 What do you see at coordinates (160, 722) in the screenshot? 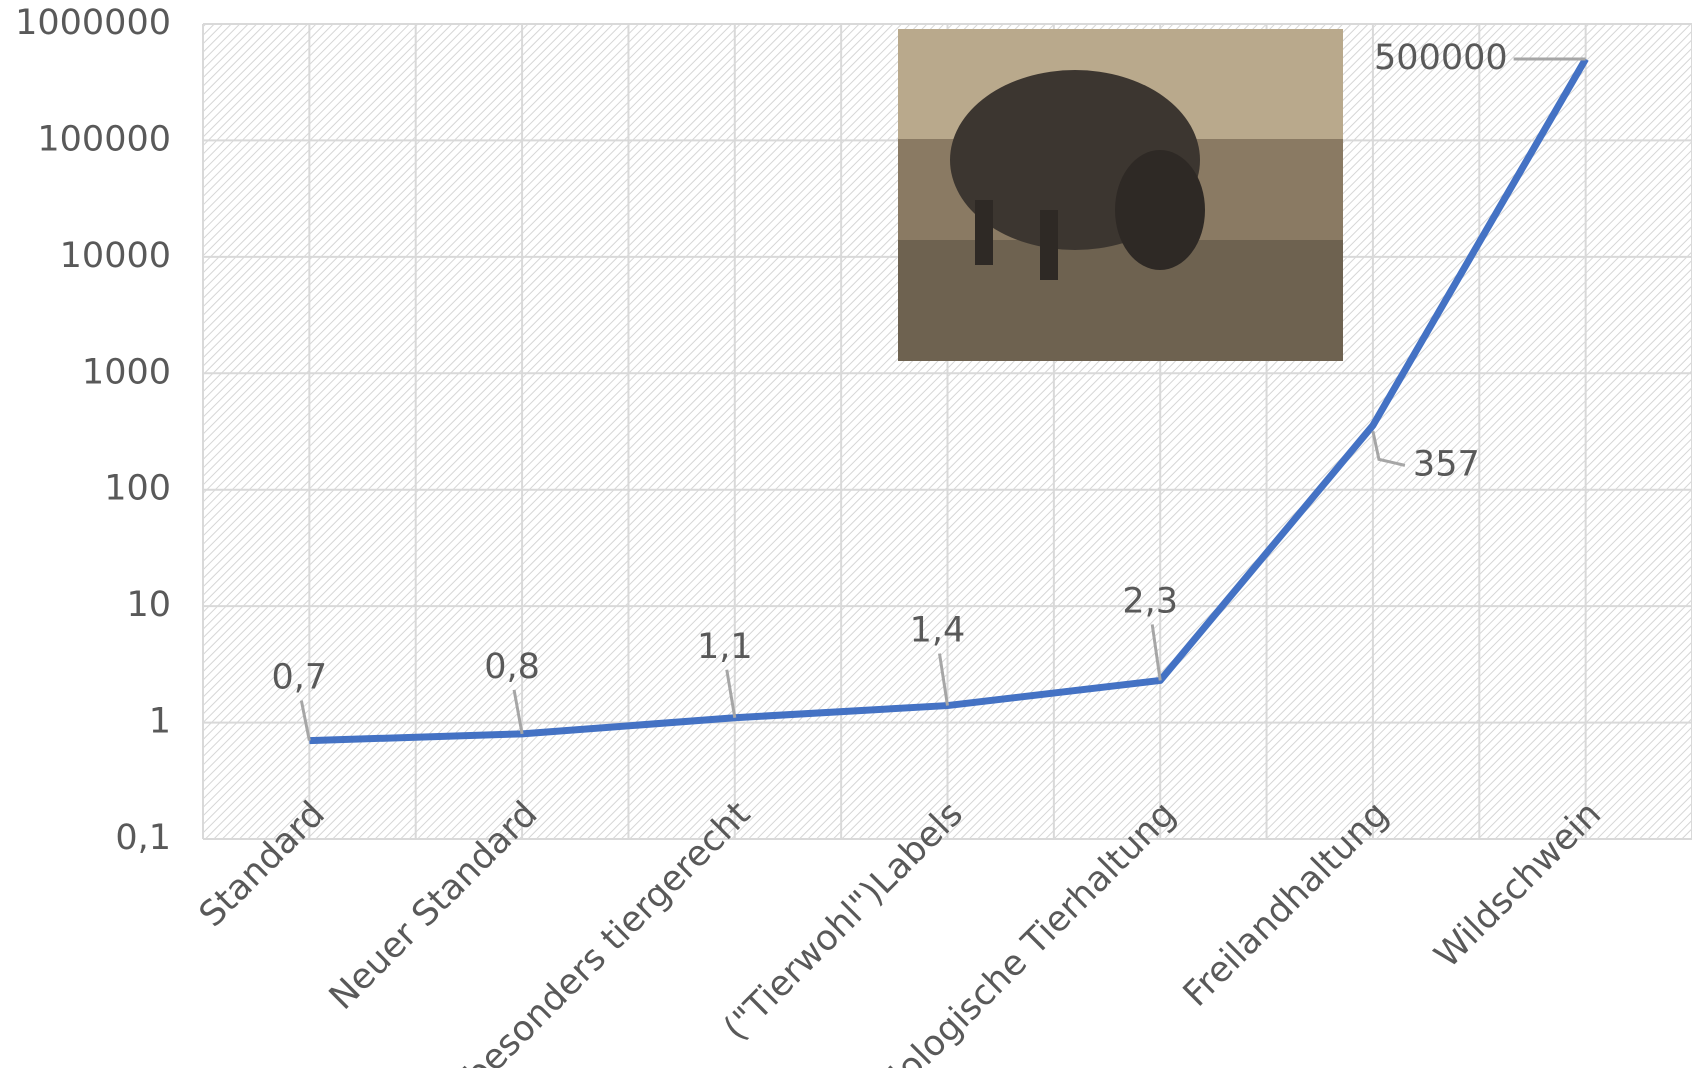
I see `y-tick-label: 1` at bounding box center [160, 722].